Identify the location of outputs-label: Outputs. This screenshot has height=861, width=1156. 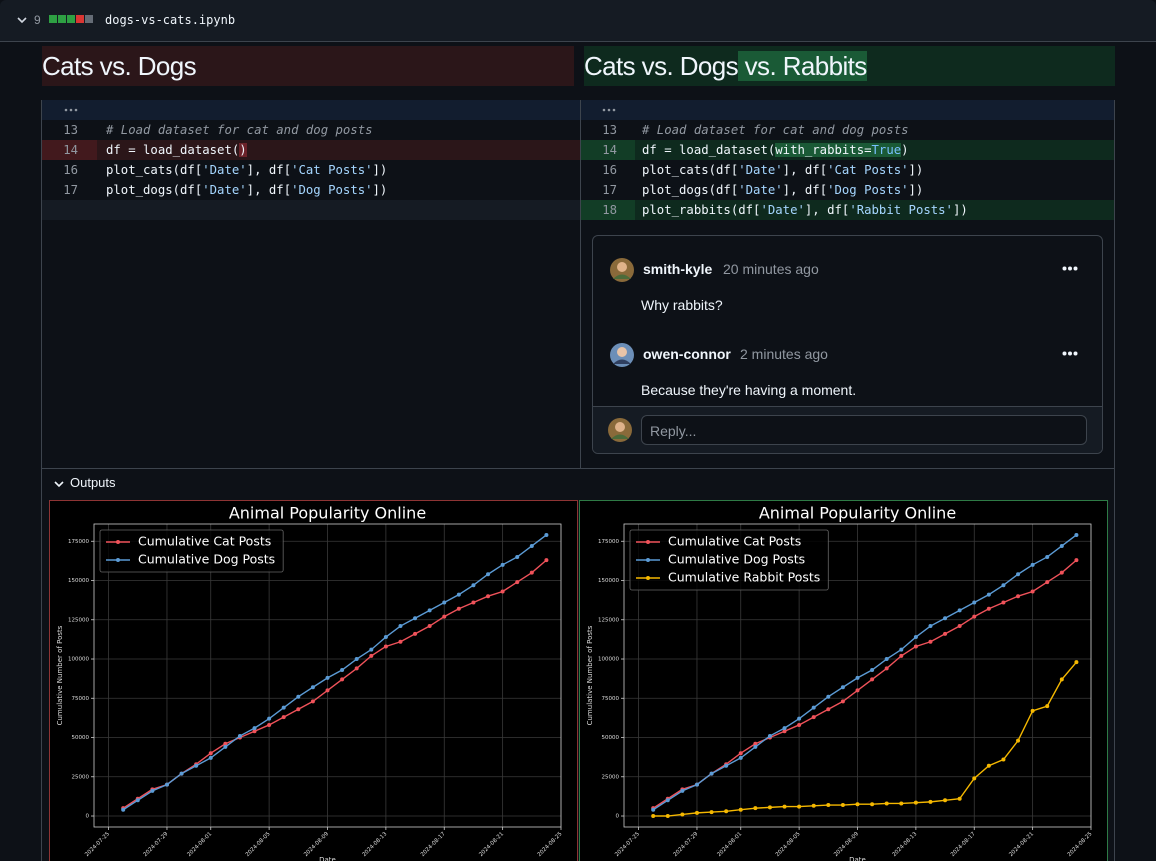
(93, 482).